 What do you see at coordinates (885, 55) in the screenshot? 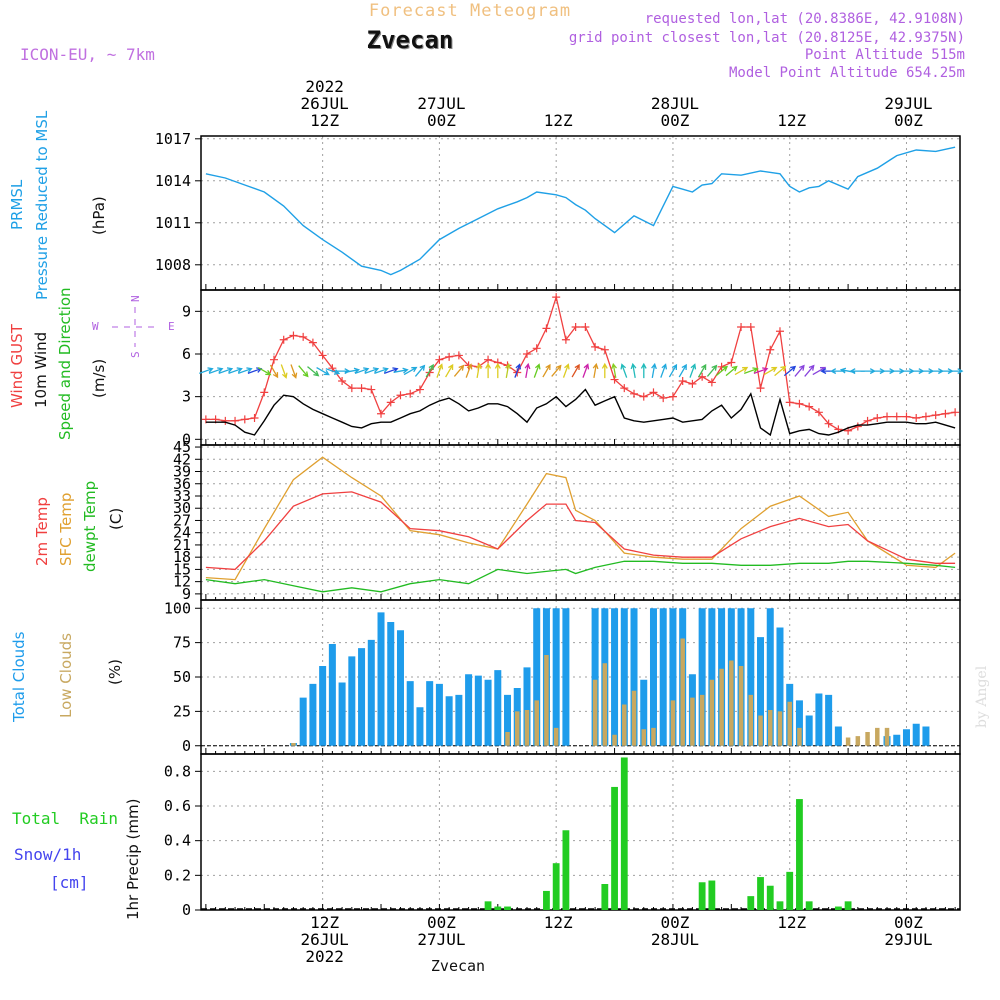
I see `point-altitude: Point Altitude 515m` at bounding box center [885, 55].